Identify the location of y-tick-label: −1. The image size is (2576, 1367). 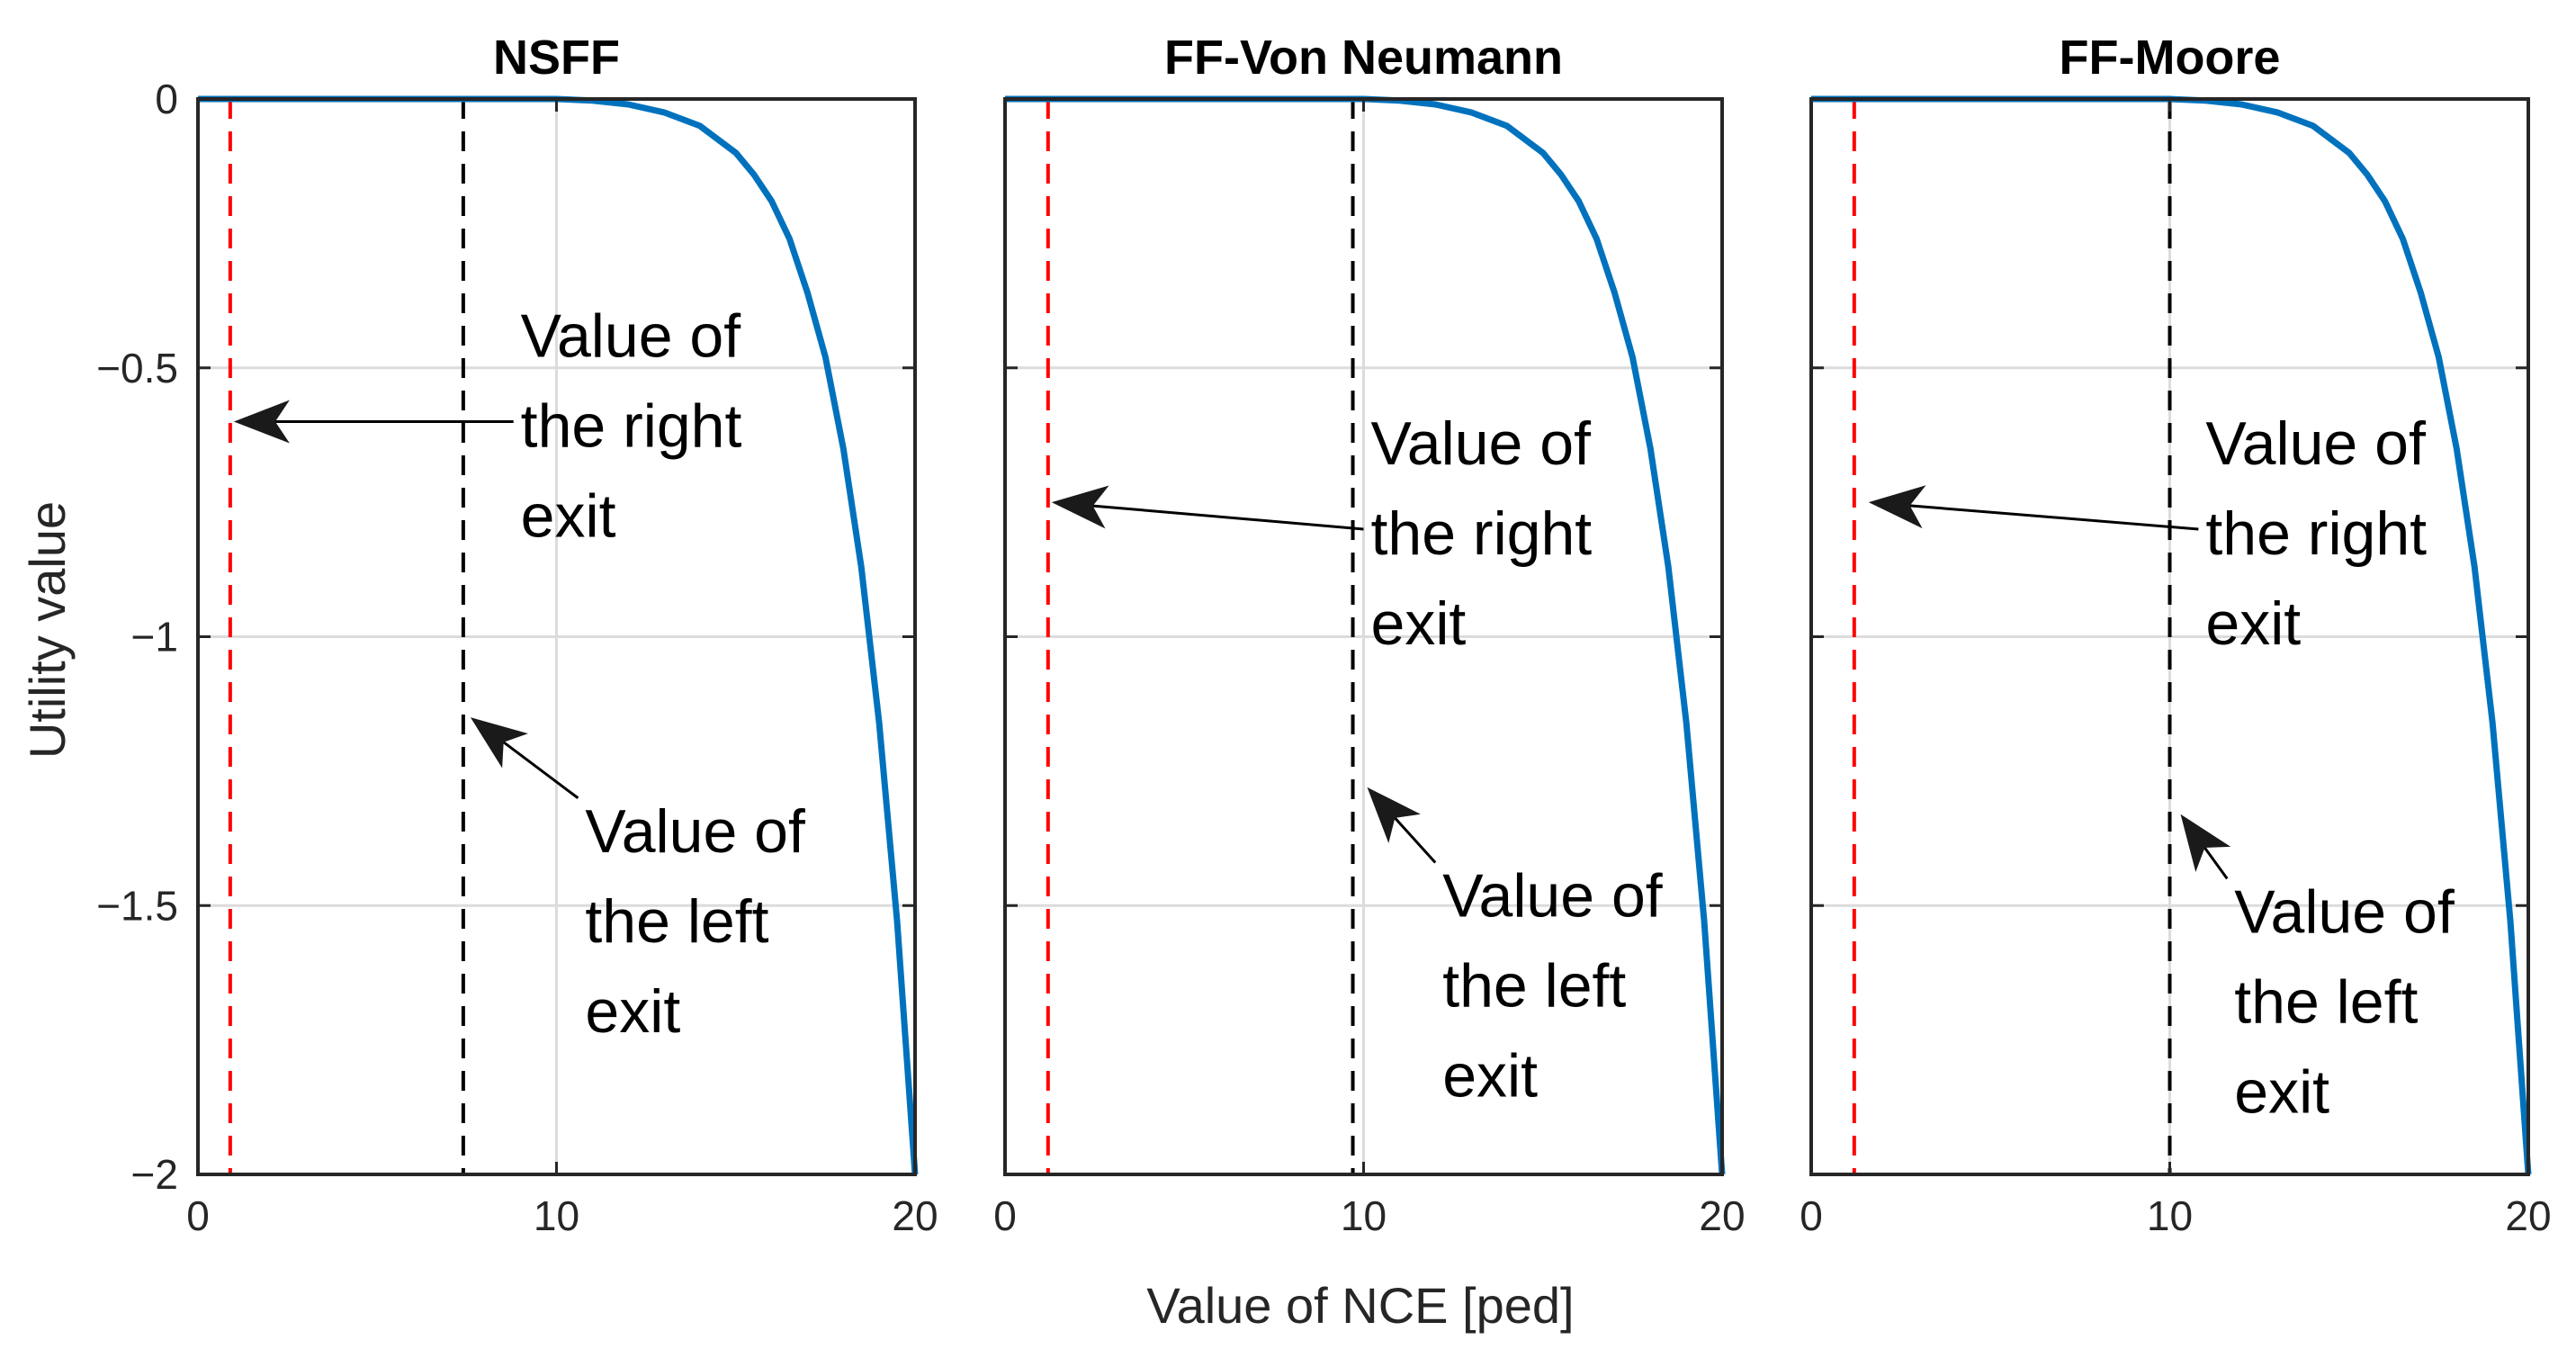
(154, 637).